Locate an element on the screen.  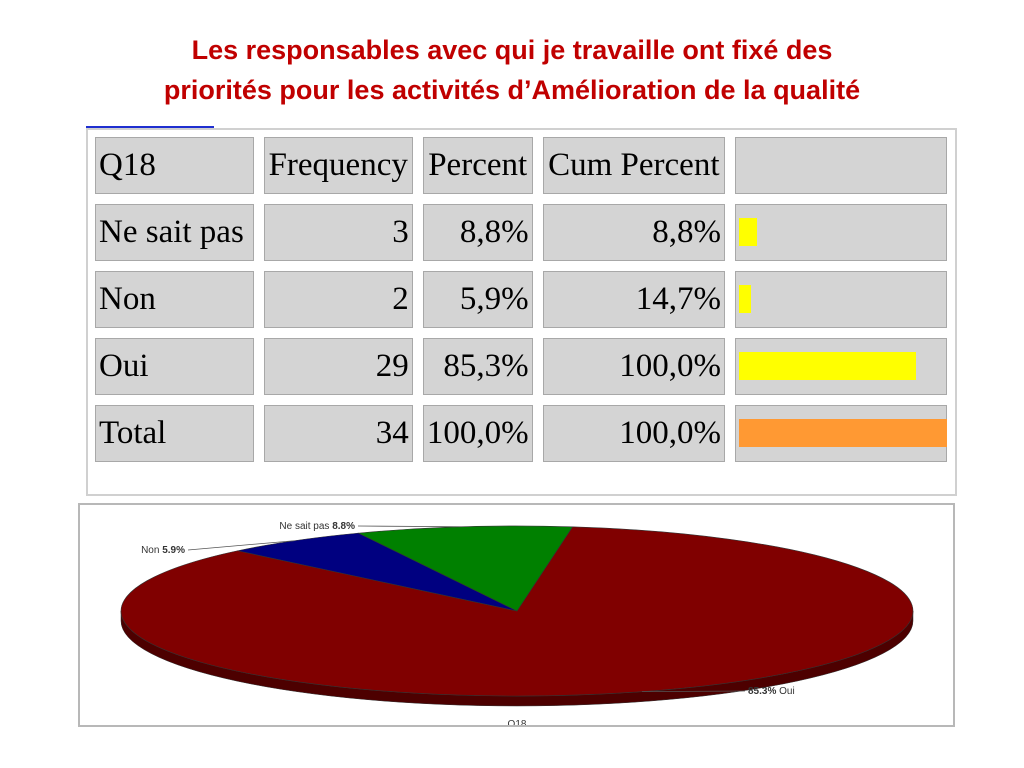
header-cum-percent: Cum Percent is located at coordinates (633, 165).